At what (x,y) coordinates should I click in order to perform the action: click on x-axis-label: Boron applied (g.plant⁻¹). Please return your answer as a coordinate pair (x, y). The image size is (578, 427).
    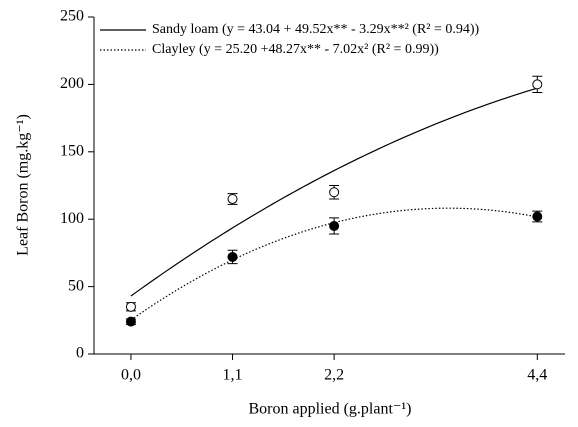
    Looking at the image, I should click on (330, 409).